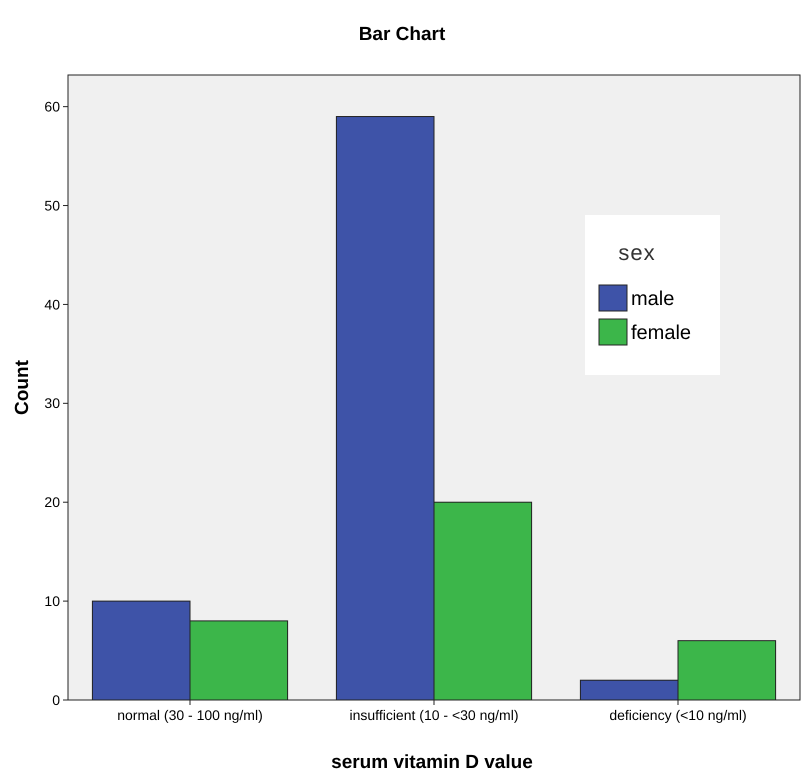  Describe the element at coordinates (637, 252) in the screenshot. I see `legend-title: sex` at that location.